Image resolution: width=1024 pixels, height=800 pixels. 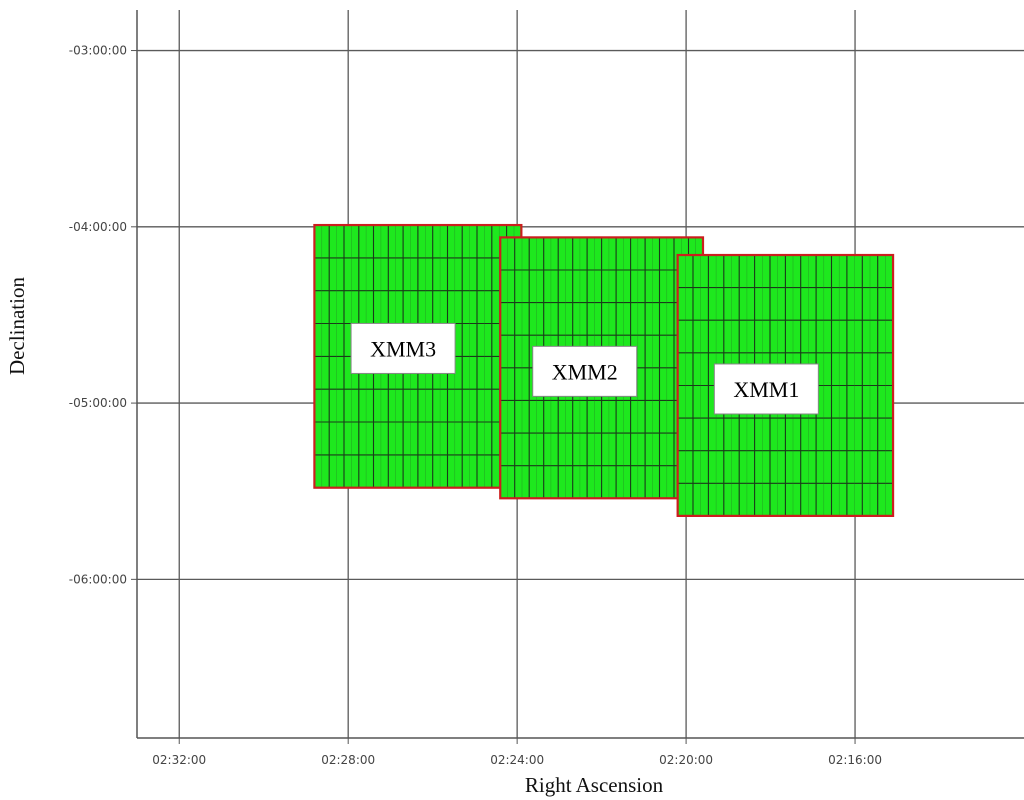 I want to click on field-label-xmm2: XMM2, so click(x=585, y=371).